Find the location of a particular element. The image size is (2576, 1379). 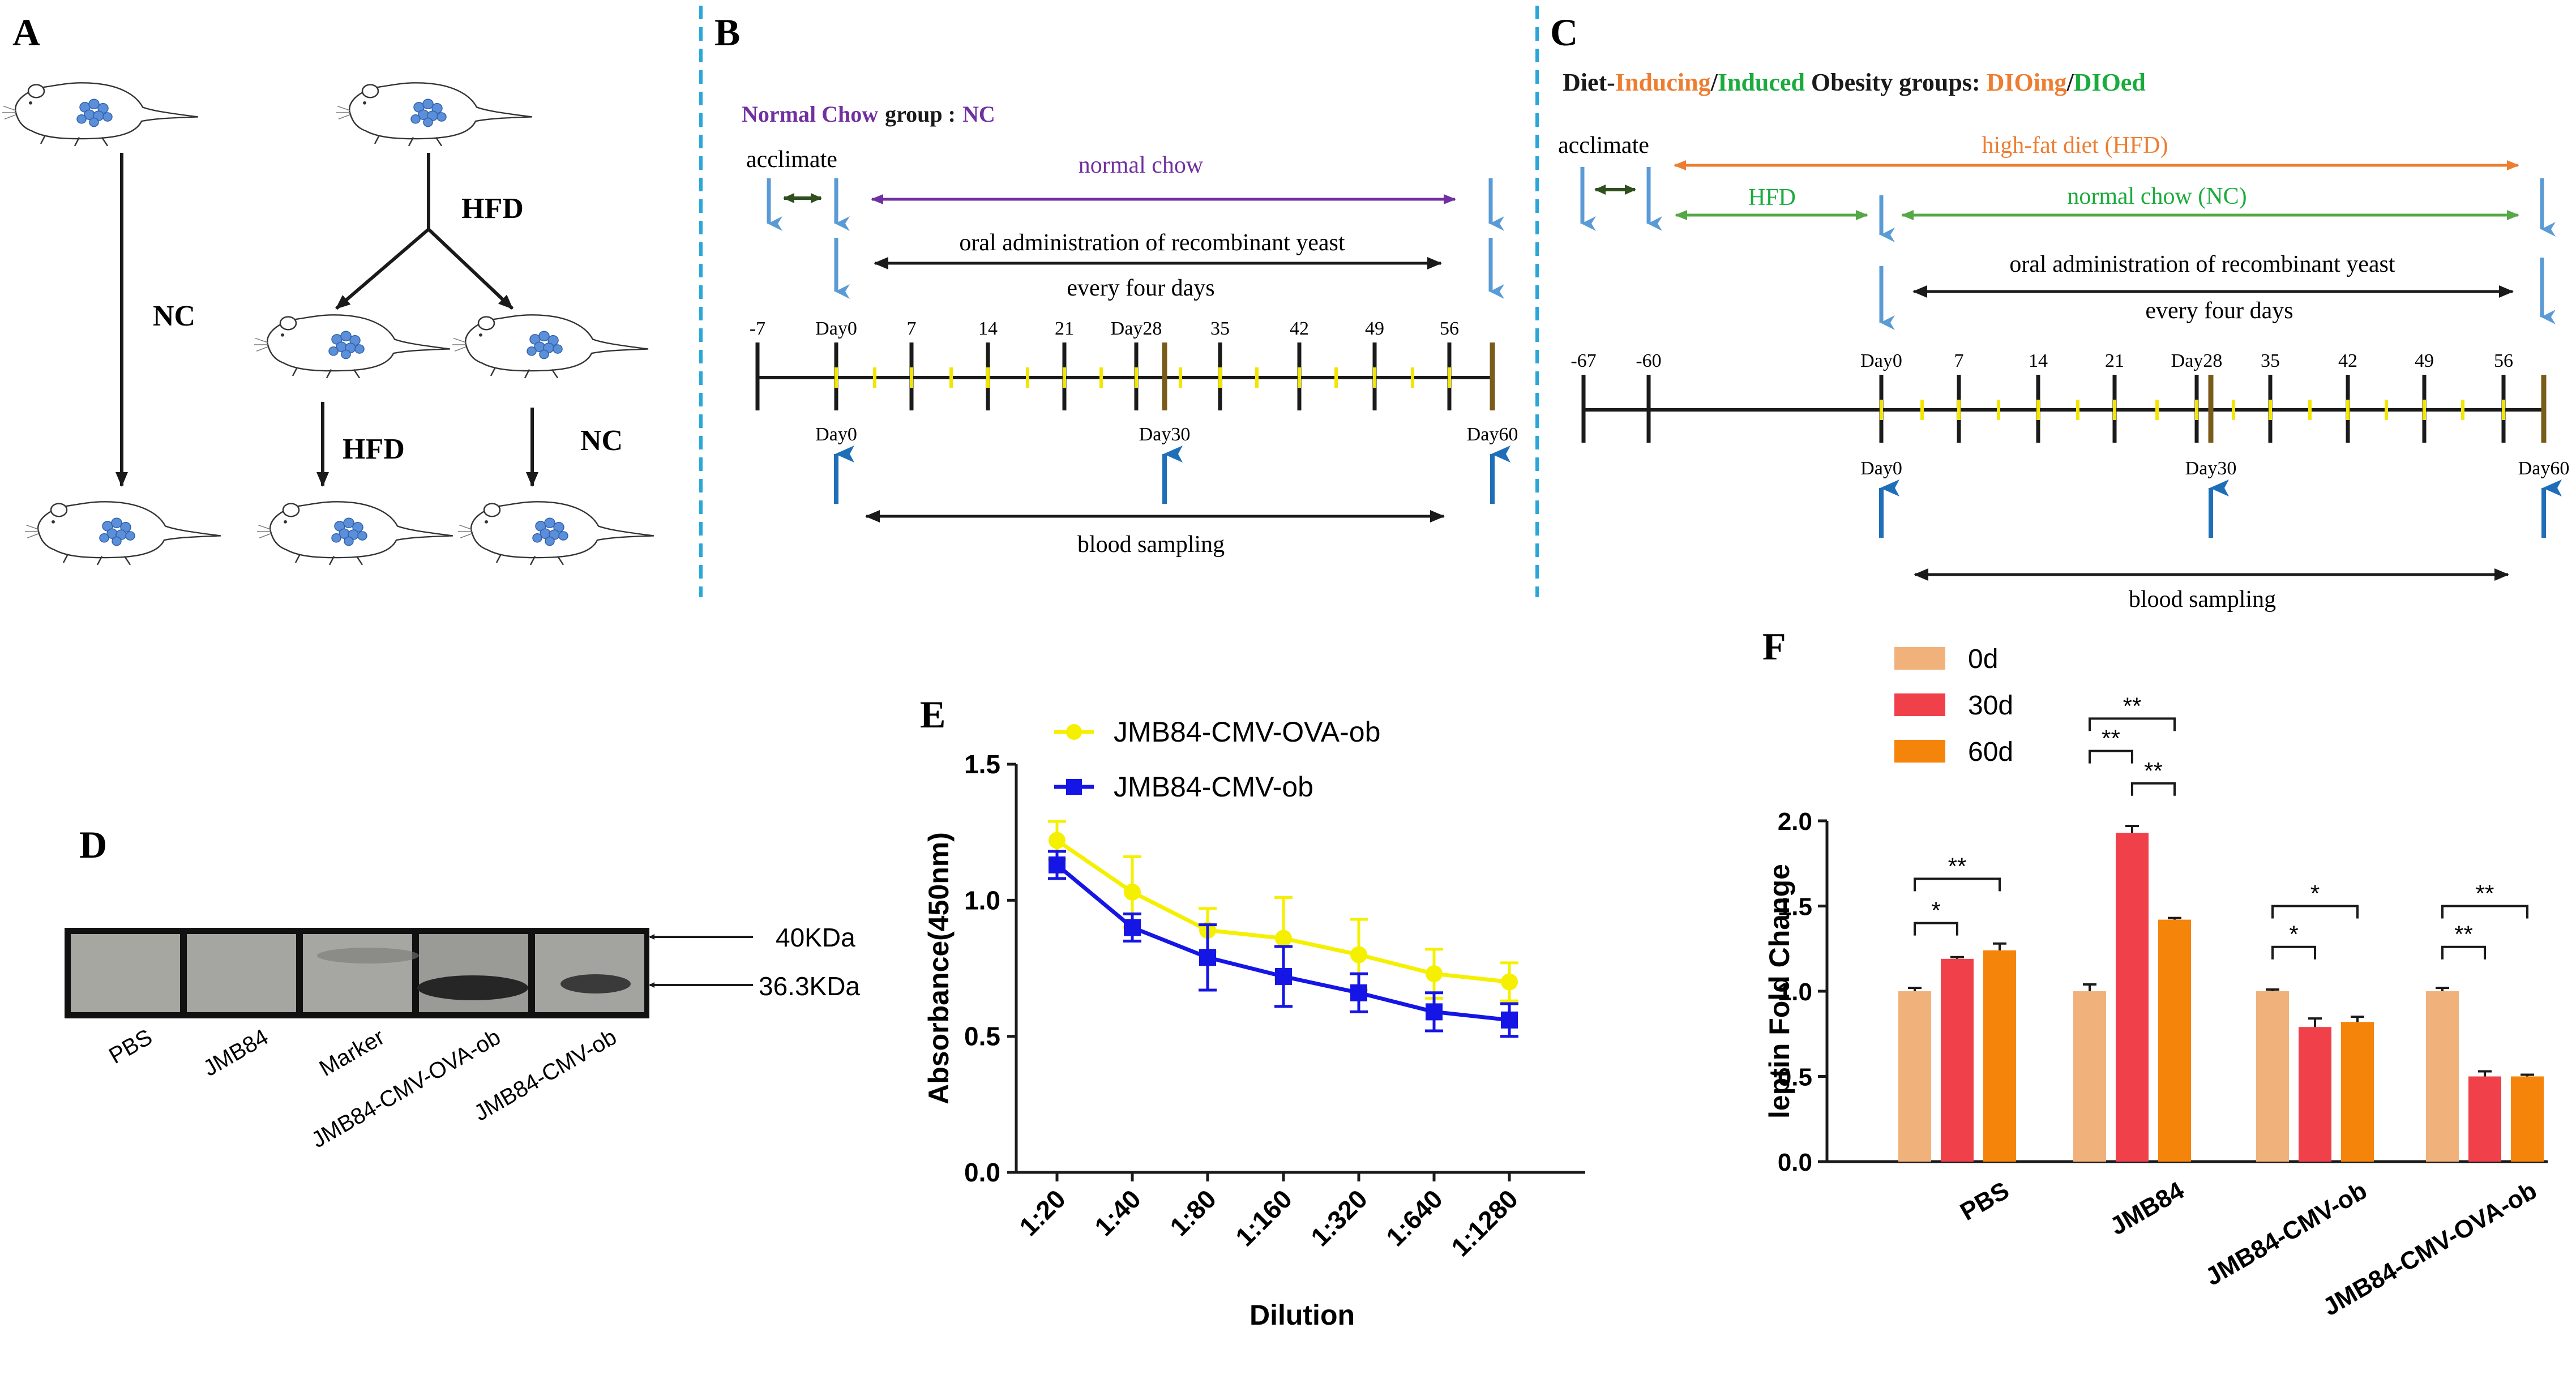

f-y-axis-label: leptin Fold Change is located at coordinates (1779, 991).